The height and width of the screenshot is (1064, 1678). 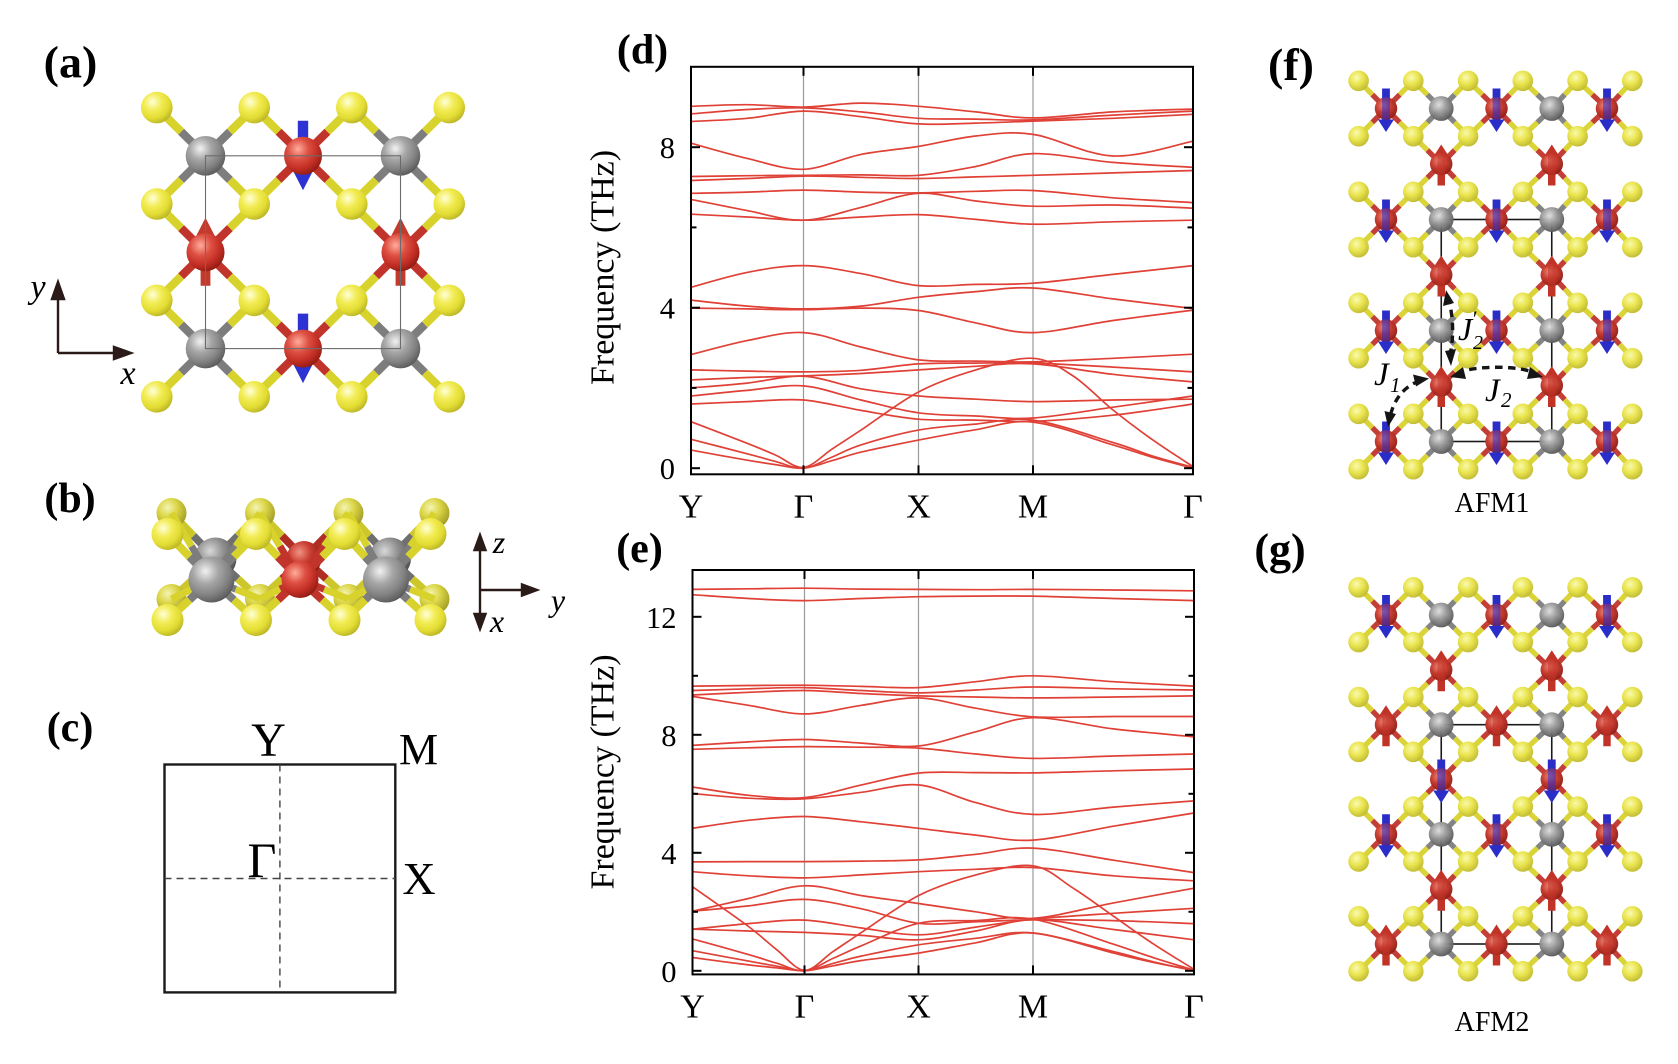 I want to click on svg-text: z, so click(x=499, y=542).